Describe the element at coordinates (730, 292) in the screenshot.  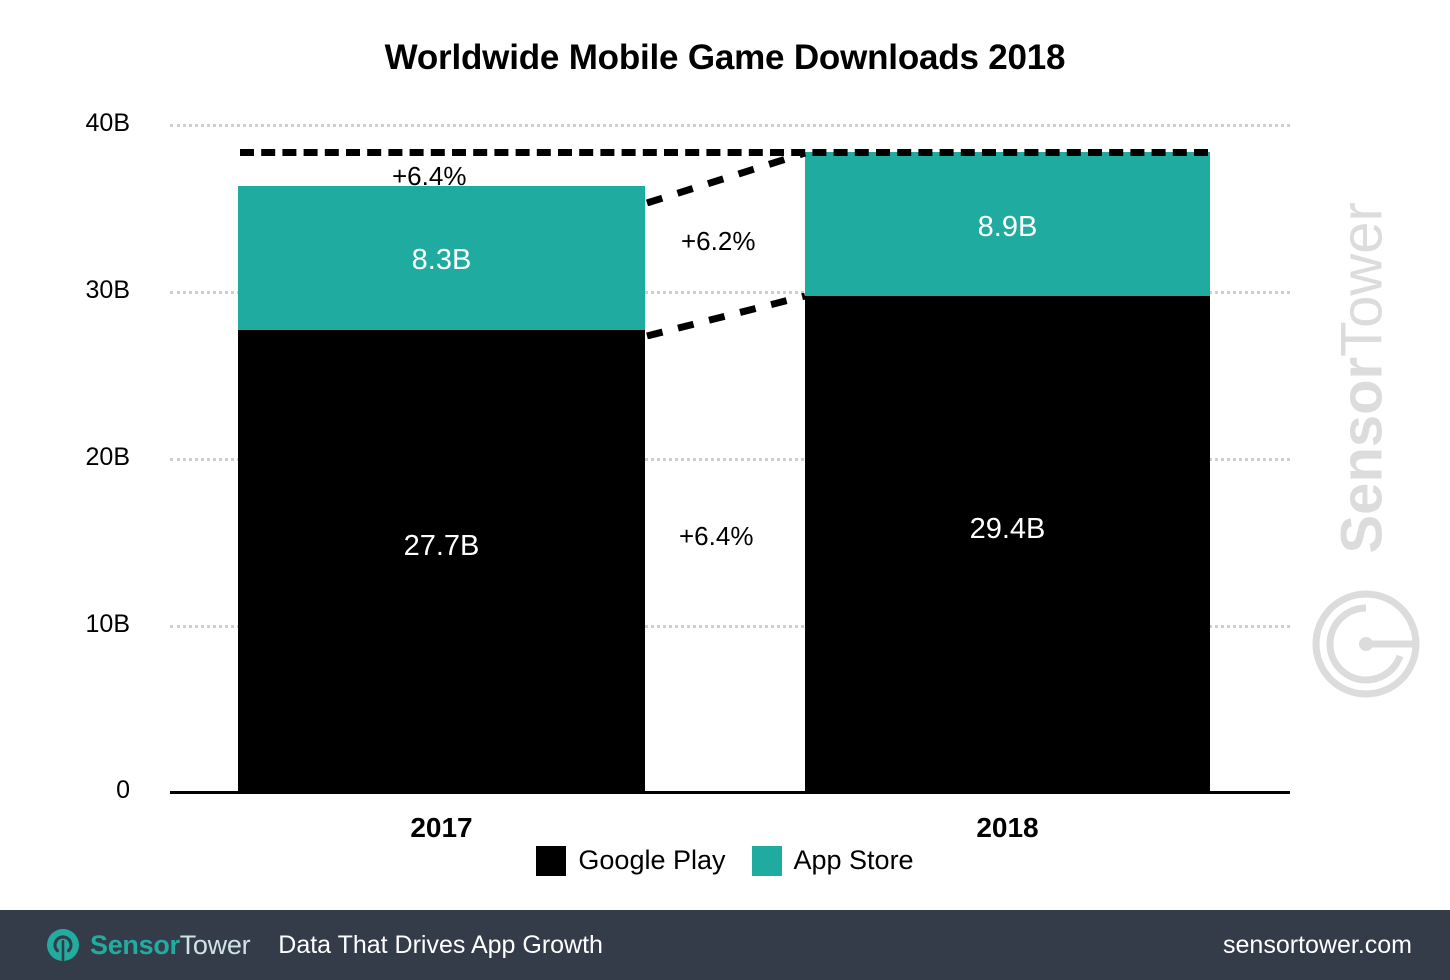
I see `gridline-30b` at that location.